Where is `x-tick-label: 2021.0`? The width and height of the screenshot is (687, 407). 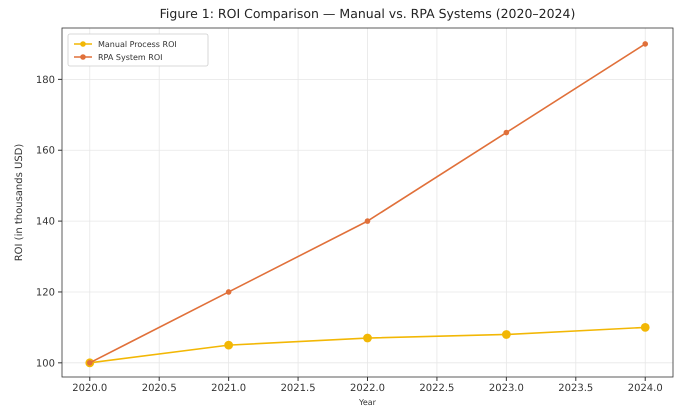
x-tick-label: 2021.0 is located at coordinates (228, 388).